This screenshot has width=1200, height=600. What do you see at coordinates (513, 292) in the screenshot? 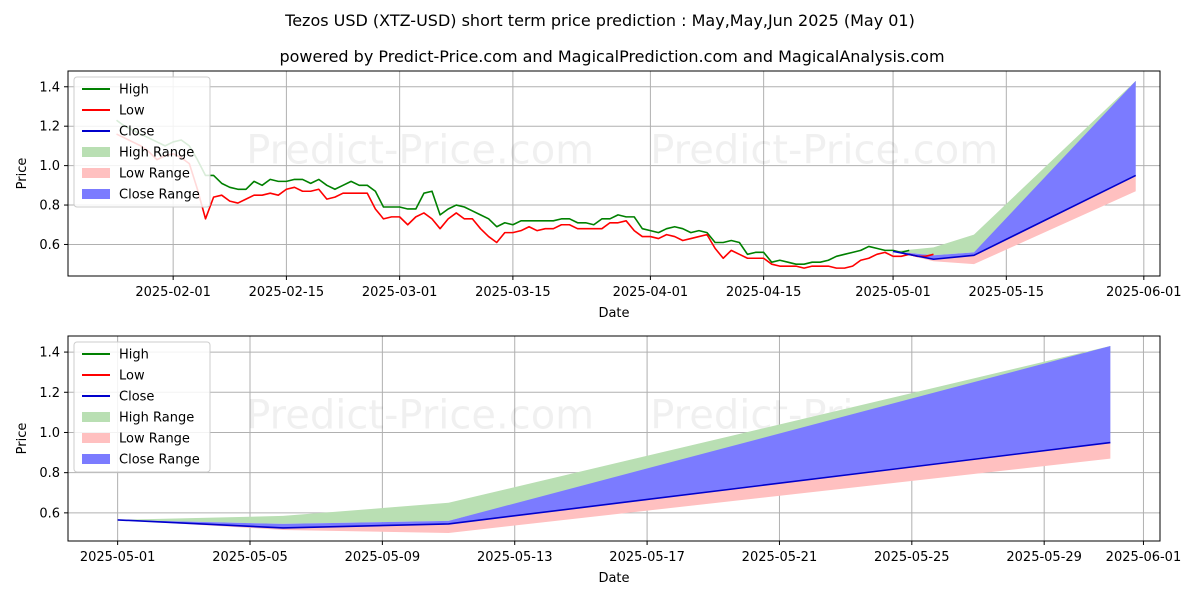
I see `x-tick-label: 2025-03-15` at bounding box center [513, 292].